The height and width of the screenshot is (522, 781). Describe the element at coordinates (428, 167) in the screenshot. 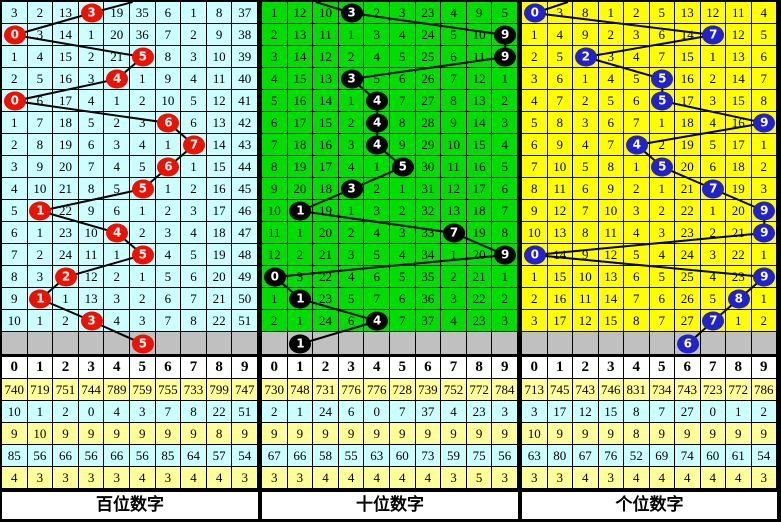

I see `trend-cell: 30` at that location.